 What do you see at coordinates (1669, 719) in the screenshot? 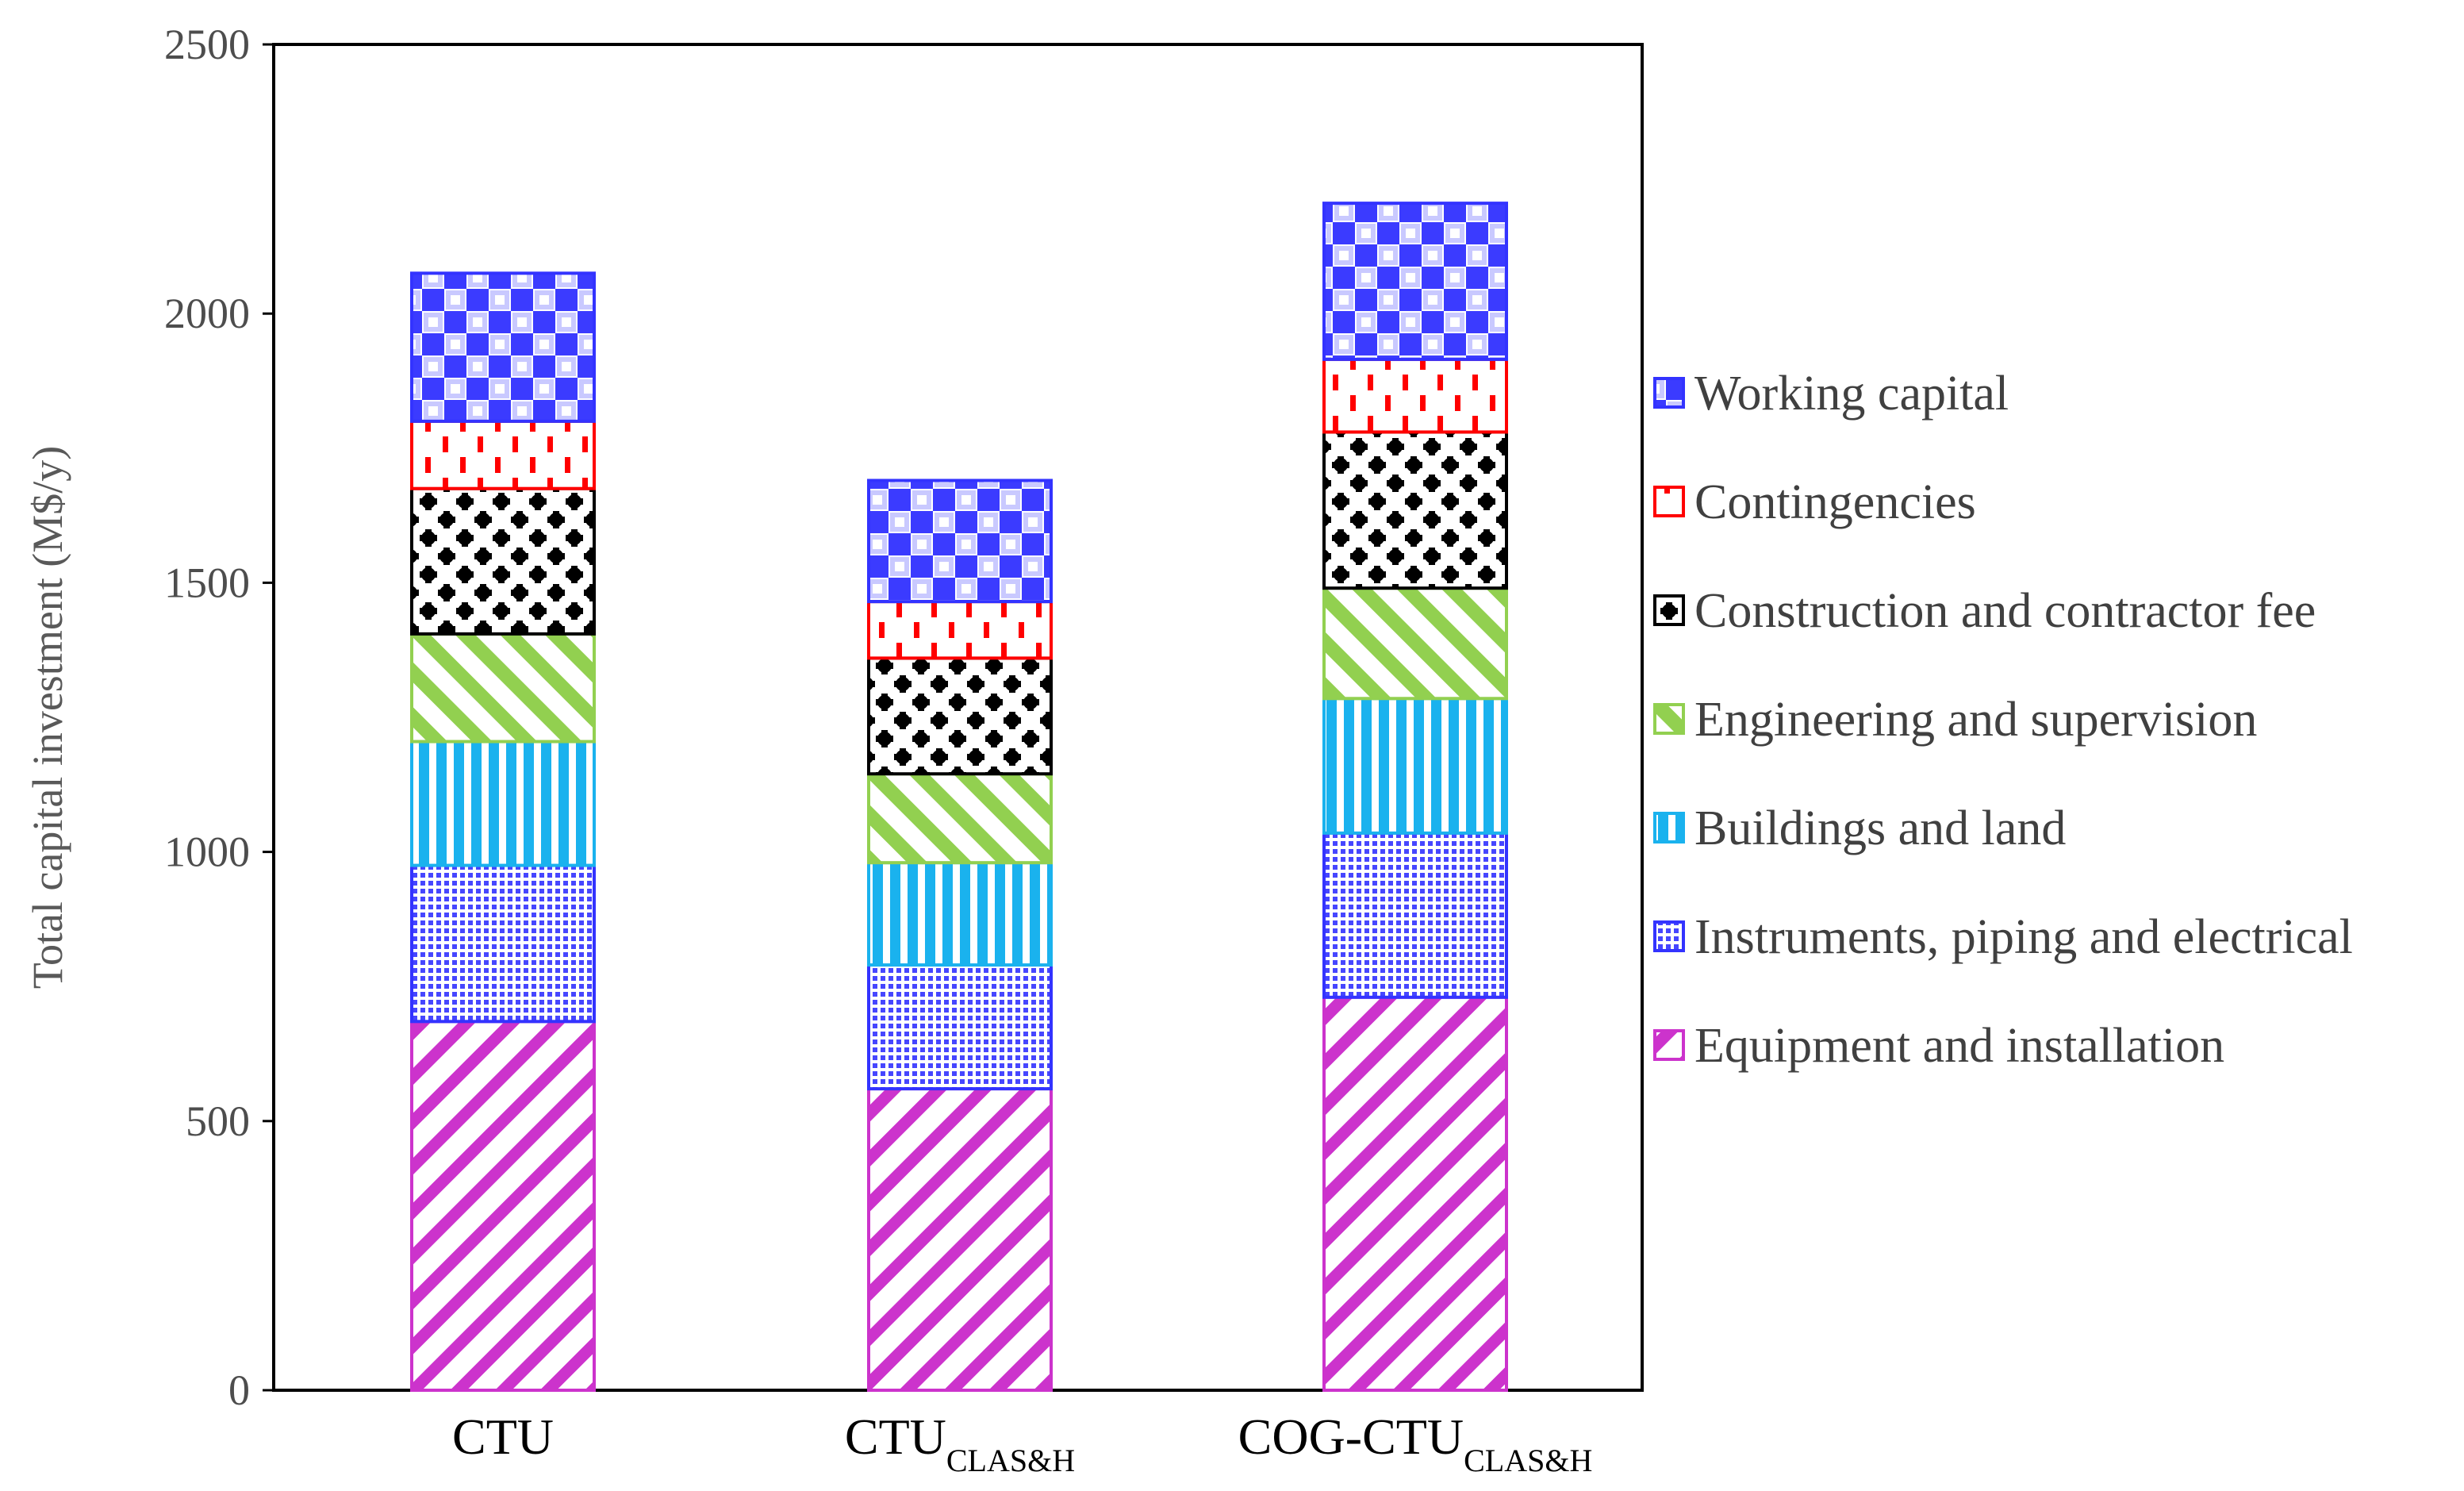
I see `legend-swatch-engineering-and-supervision` at bounding box center [1669, 719].